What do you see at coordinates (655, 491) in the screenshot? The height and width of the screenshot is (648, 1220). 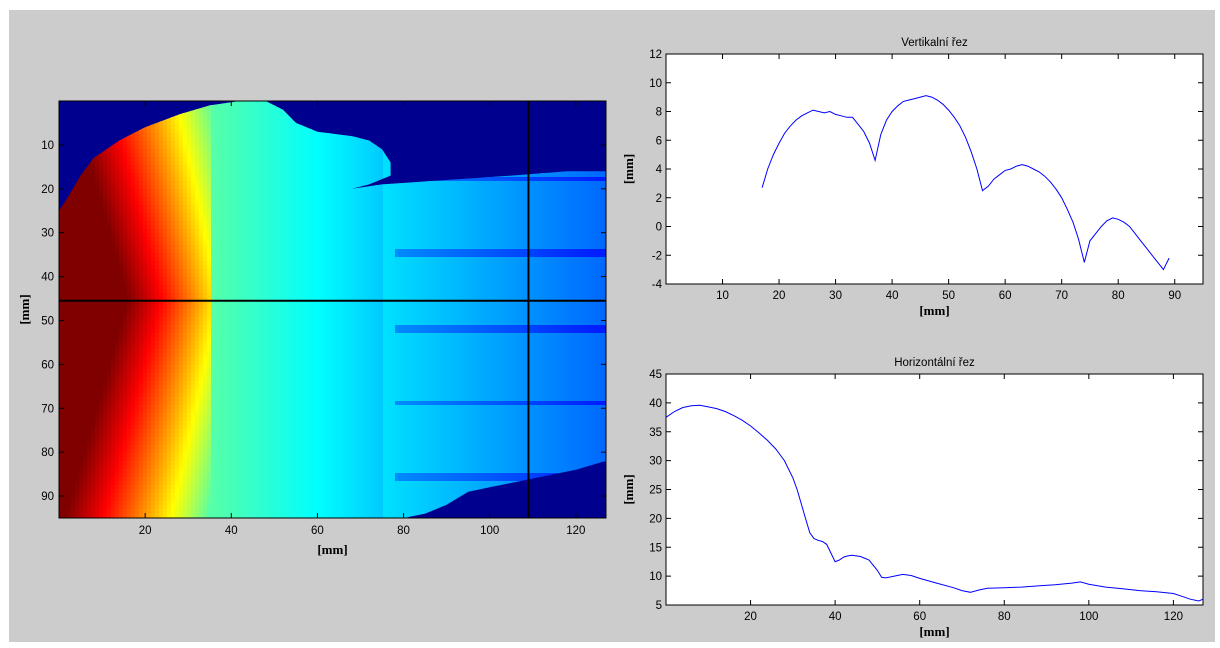 I see `y-tick-label: 25` at bounding box center [655, 491].